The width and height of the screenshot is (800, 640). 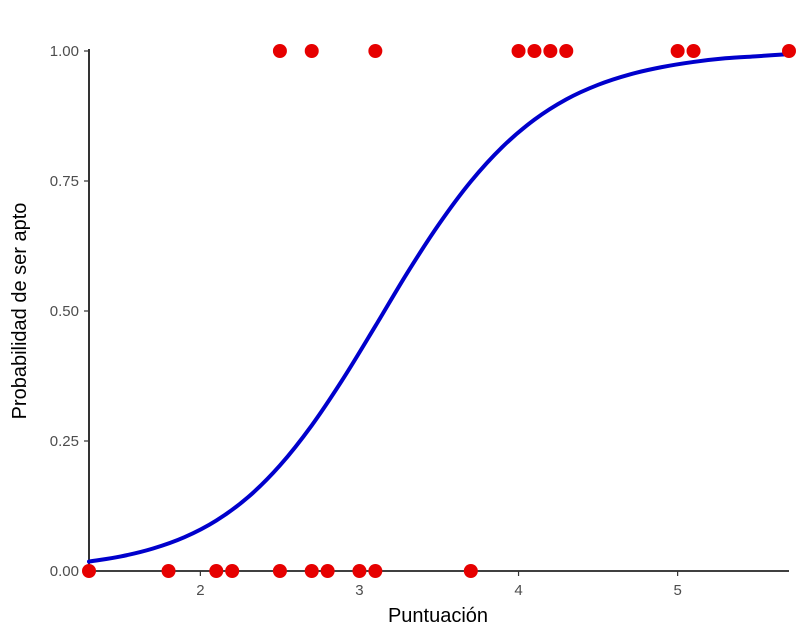 What do you see at coordinates (438, 616) in the screenshot?
I see `x-axis-title: Puntuación` at bounding box center [438, 616].